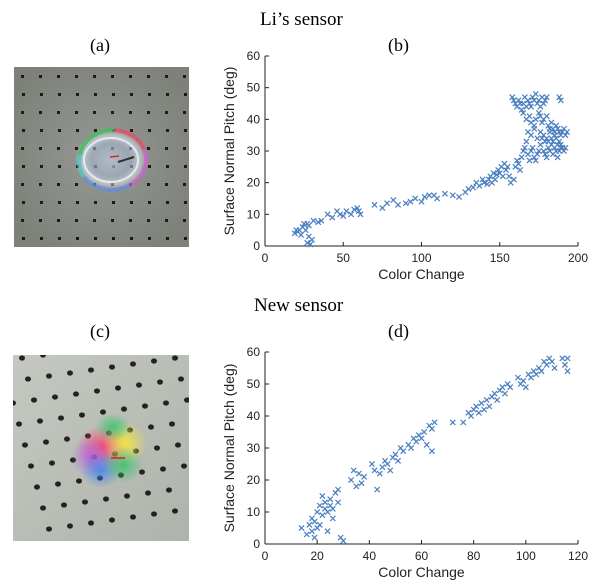 Image resolution: width=605 pixels, height=587 pixels. What do you see at coordinates (254, 384) in the screenshot?
I see `y-tick-label: 50` at bounding box center [254, 384].